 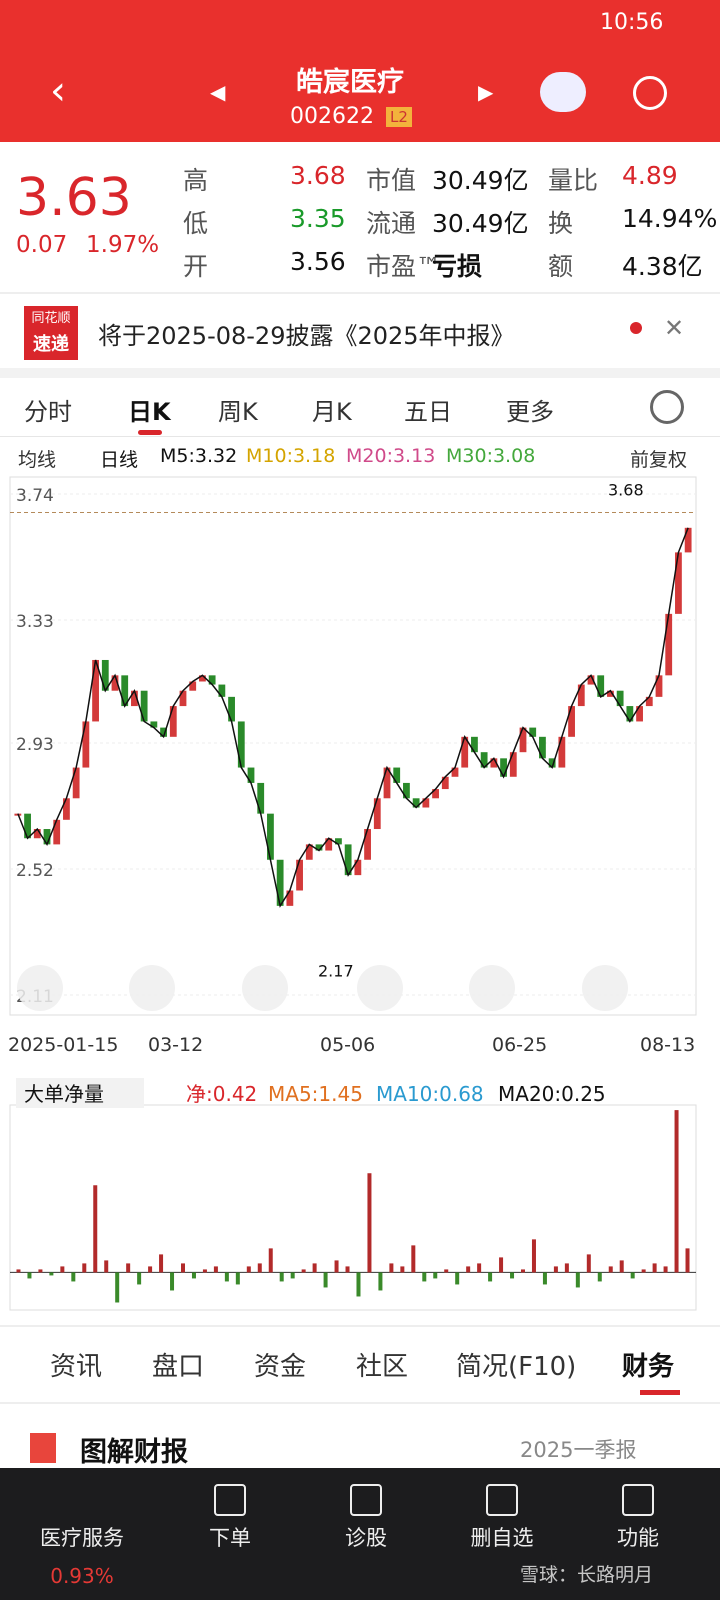 I want to click on tab: 日K, so click(x=149, y=412).